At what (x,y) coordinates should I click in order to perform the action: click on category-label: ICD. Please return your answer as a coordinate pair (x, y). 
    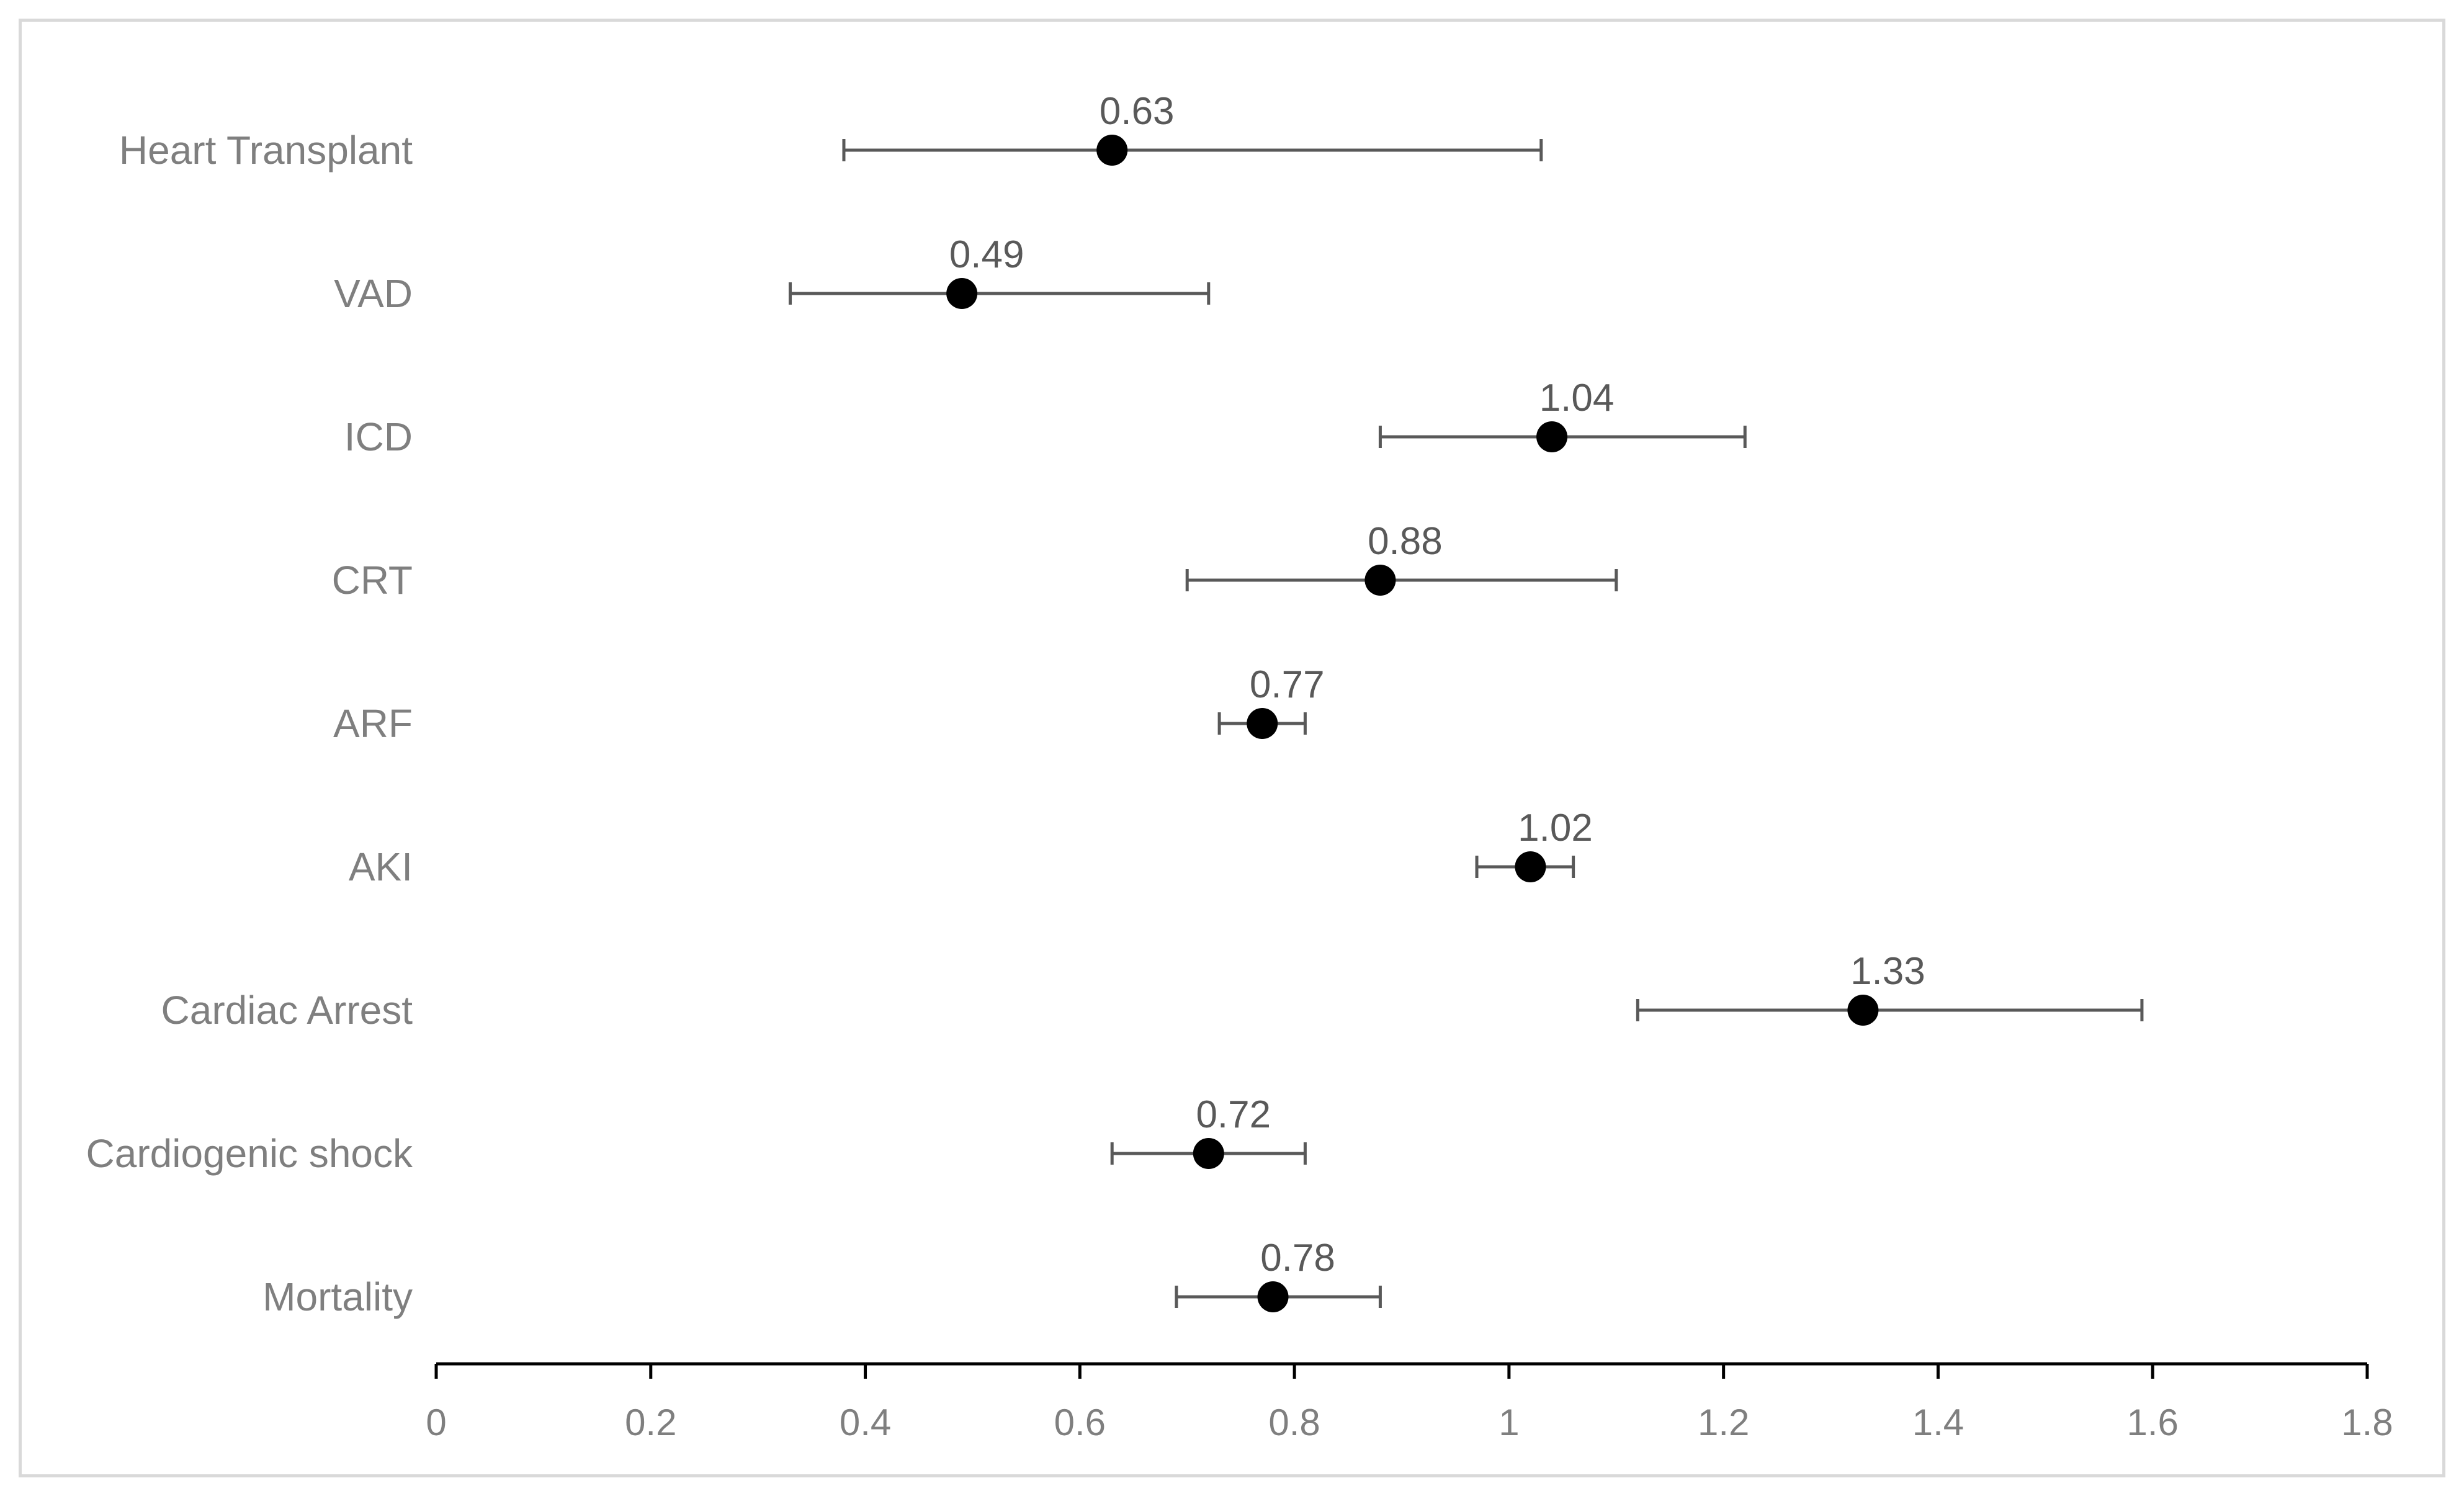
    Looking at the image, I should click on (378, 436).